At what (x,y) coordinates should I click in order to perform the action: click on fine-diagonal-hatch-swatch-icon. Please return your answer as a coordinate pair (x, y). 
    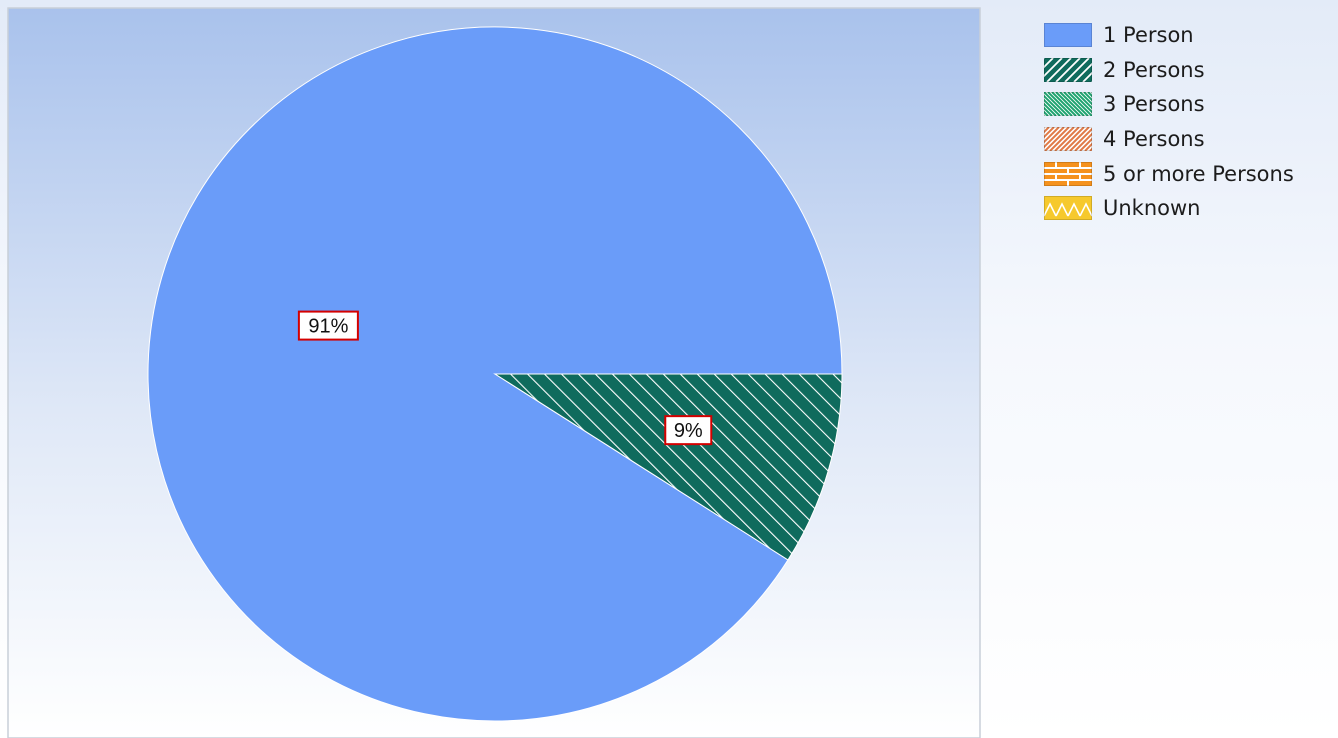
    Looking at the image, I should click on (1068, 104).